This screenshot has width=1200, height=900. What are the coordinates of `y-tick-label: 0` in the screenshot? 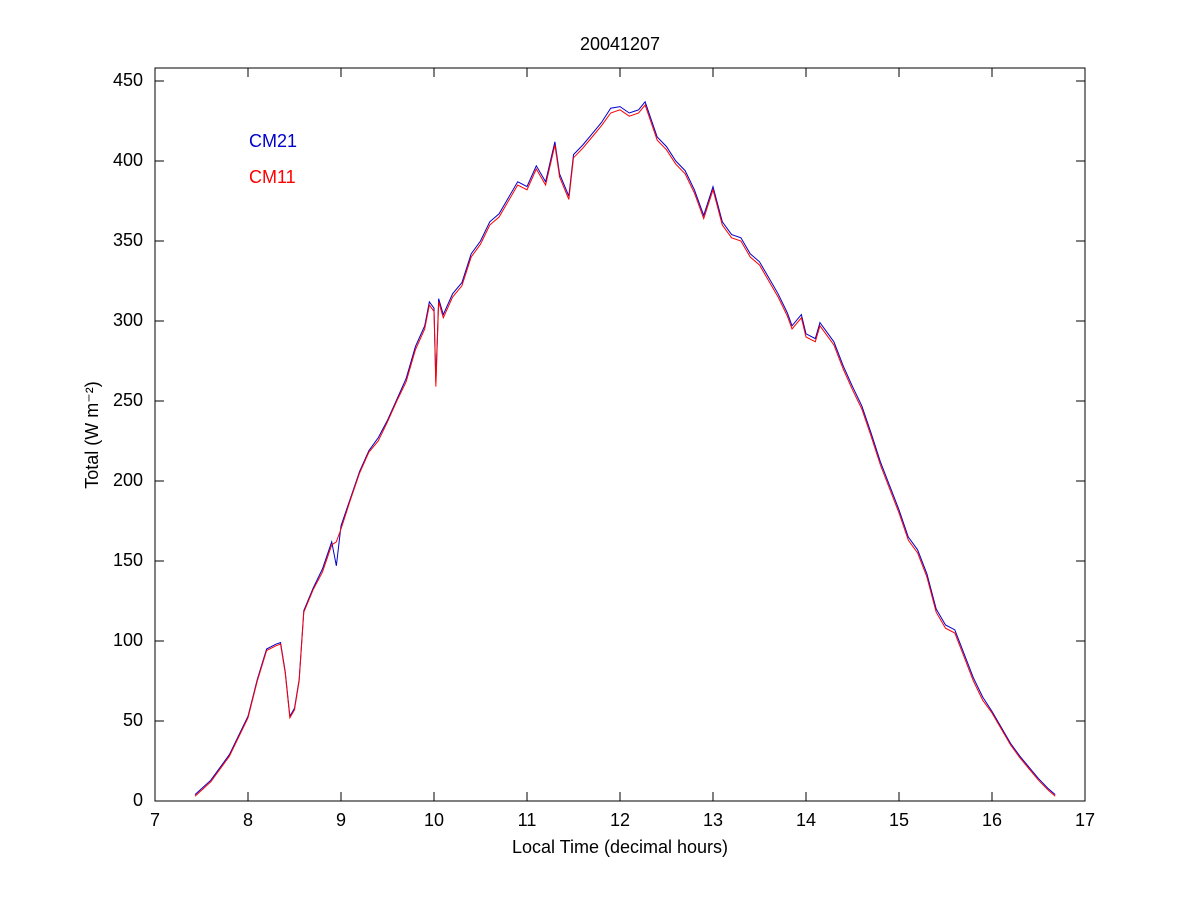 It's located at (138, 800).